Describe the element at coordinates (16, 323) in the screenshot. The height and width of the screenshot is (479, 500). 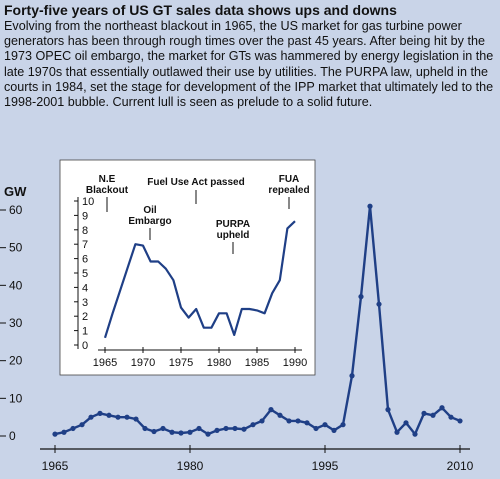
I see `main-y-tick-label: 30` at that location.